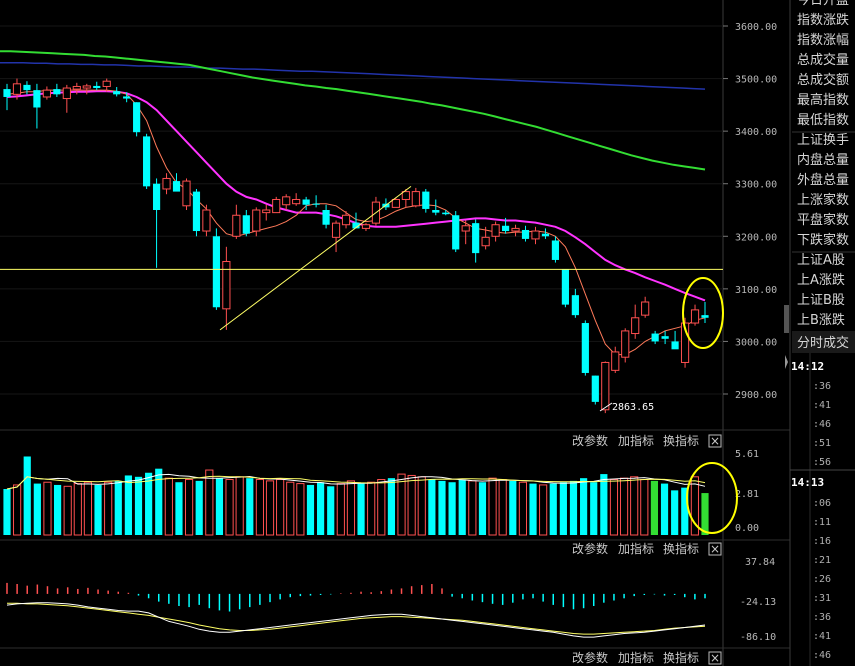  I want to click on toolbar-main-close-box, so click(715, 441).